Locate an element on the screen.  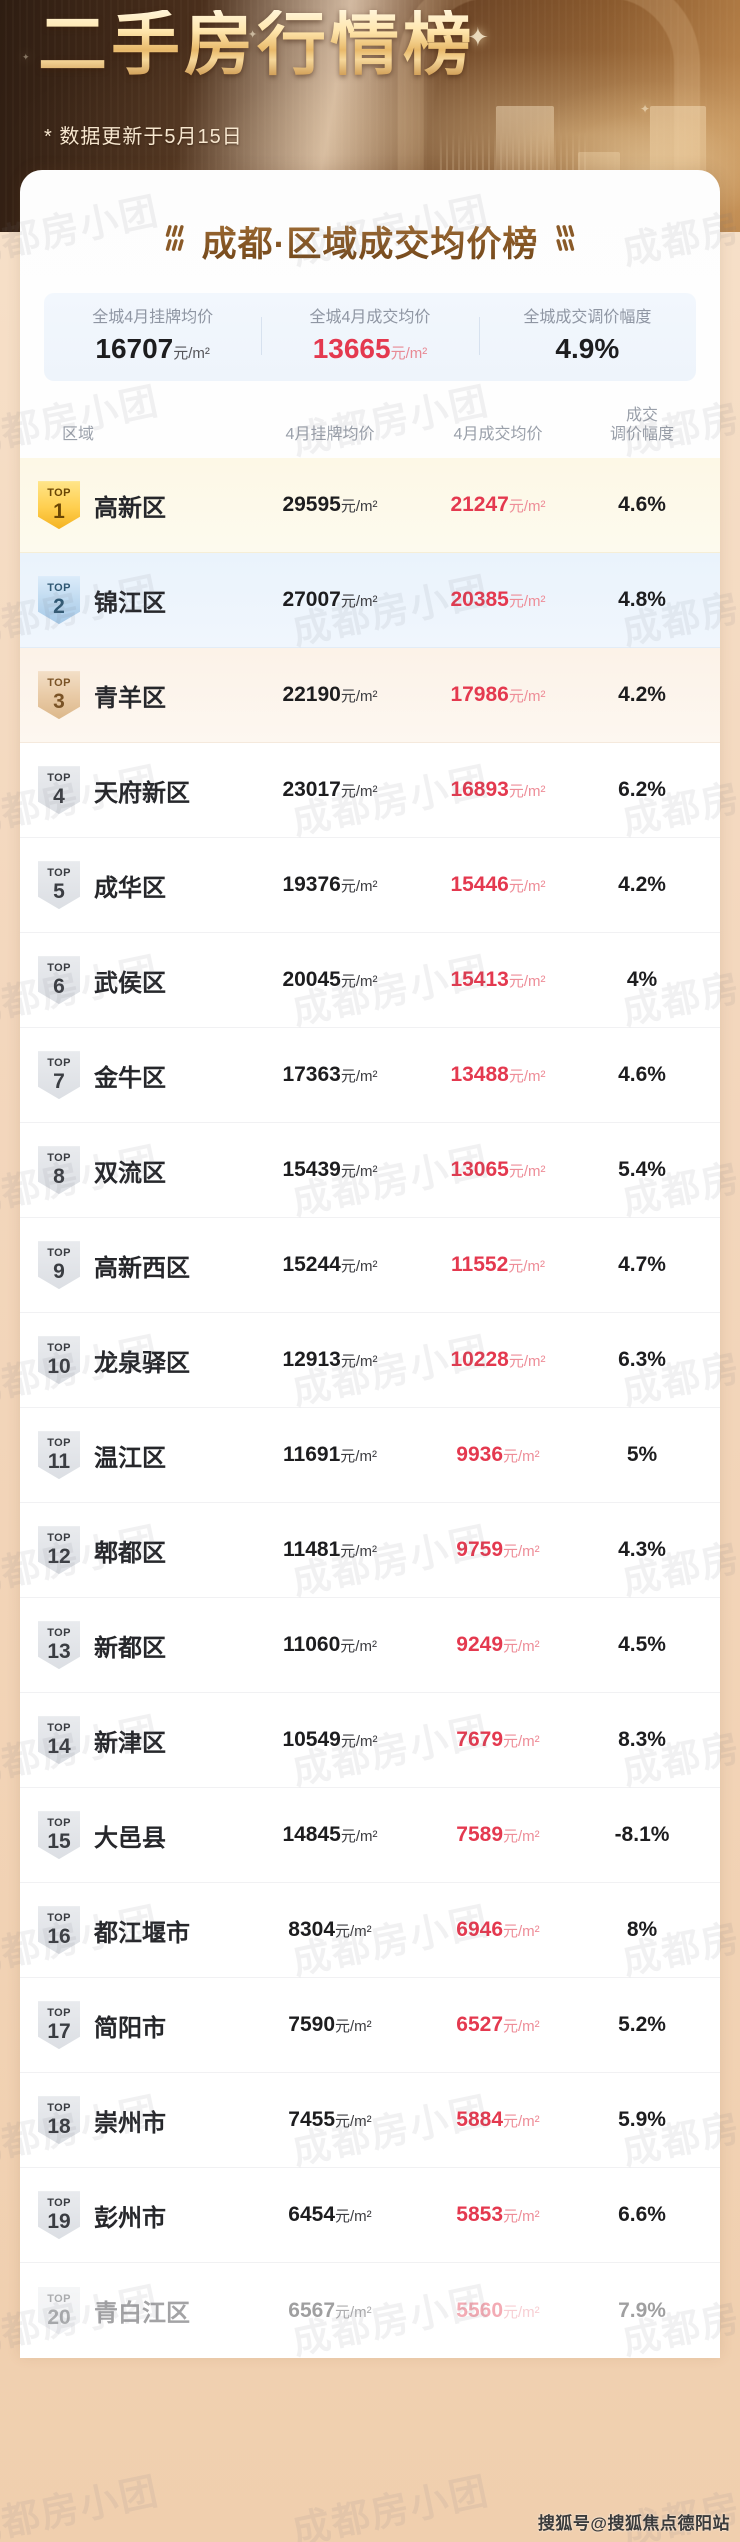
rank-badge-number: 1 is located at coordinates (59, 512).